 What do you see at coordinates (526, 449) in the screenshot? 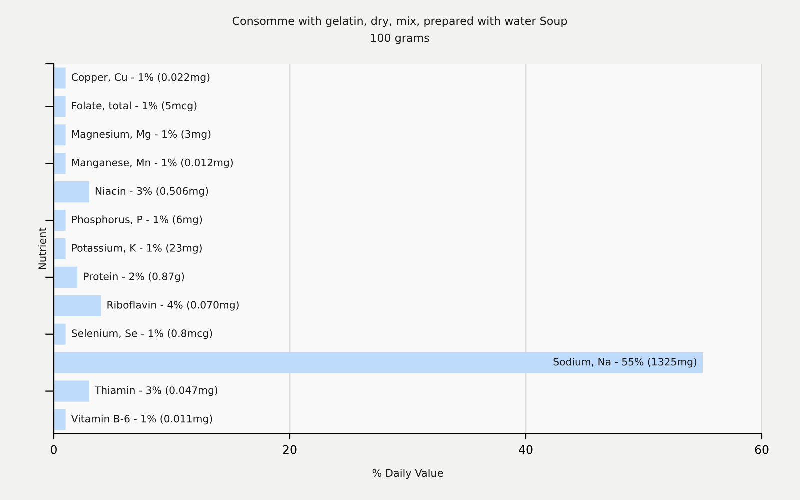
I see `x-tick-label: 40` at bounding box center [526, 449].